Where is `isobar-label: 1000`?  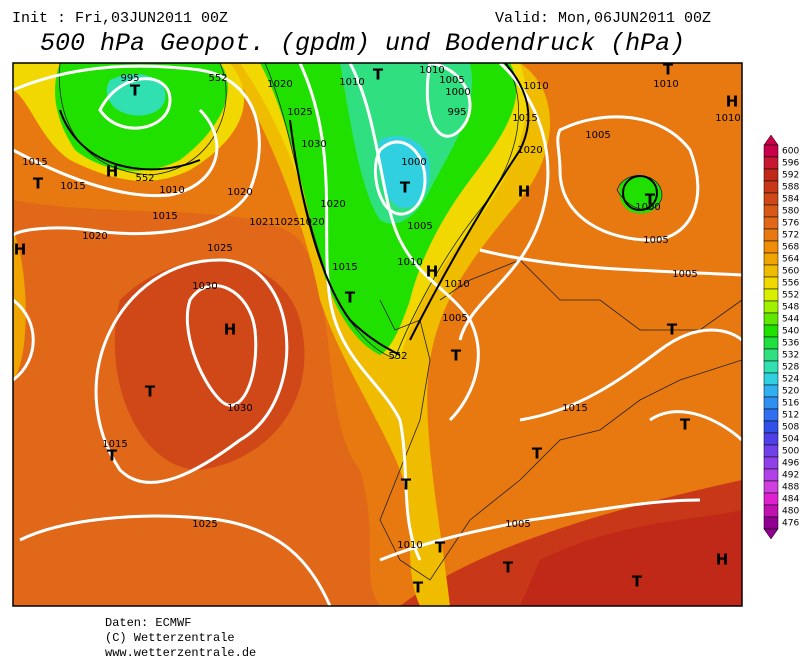
isobar-label: 1000 is located at coordinates (457, 92).